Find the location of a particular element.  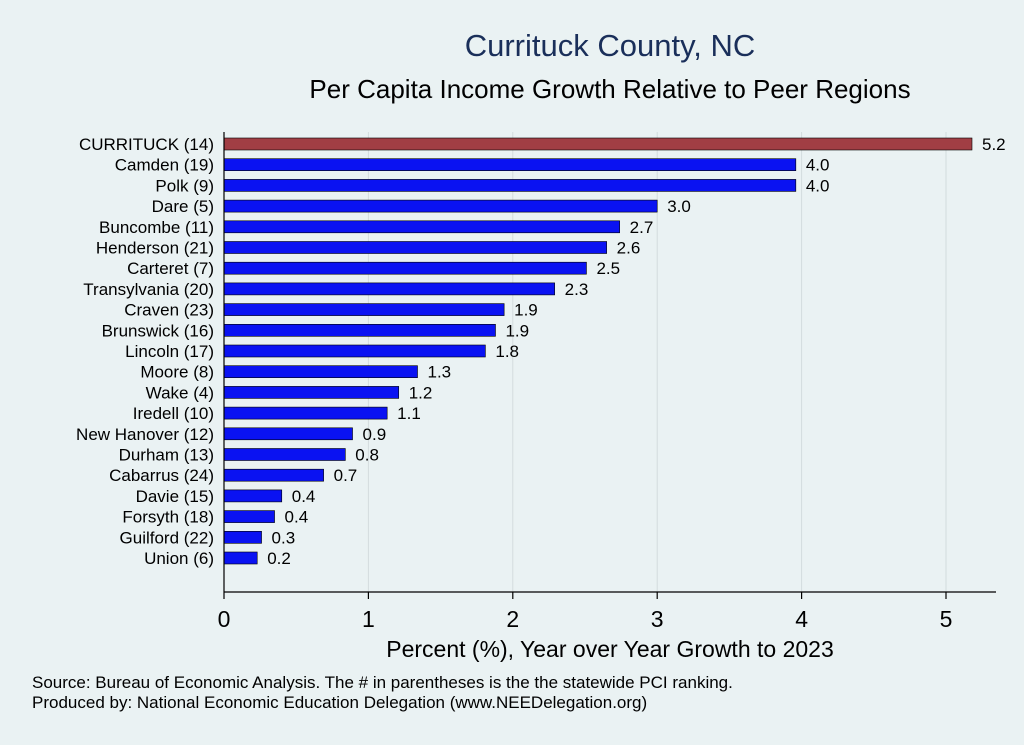

category-label: CURRITUCK (14) is located at coordinates (146, 144).